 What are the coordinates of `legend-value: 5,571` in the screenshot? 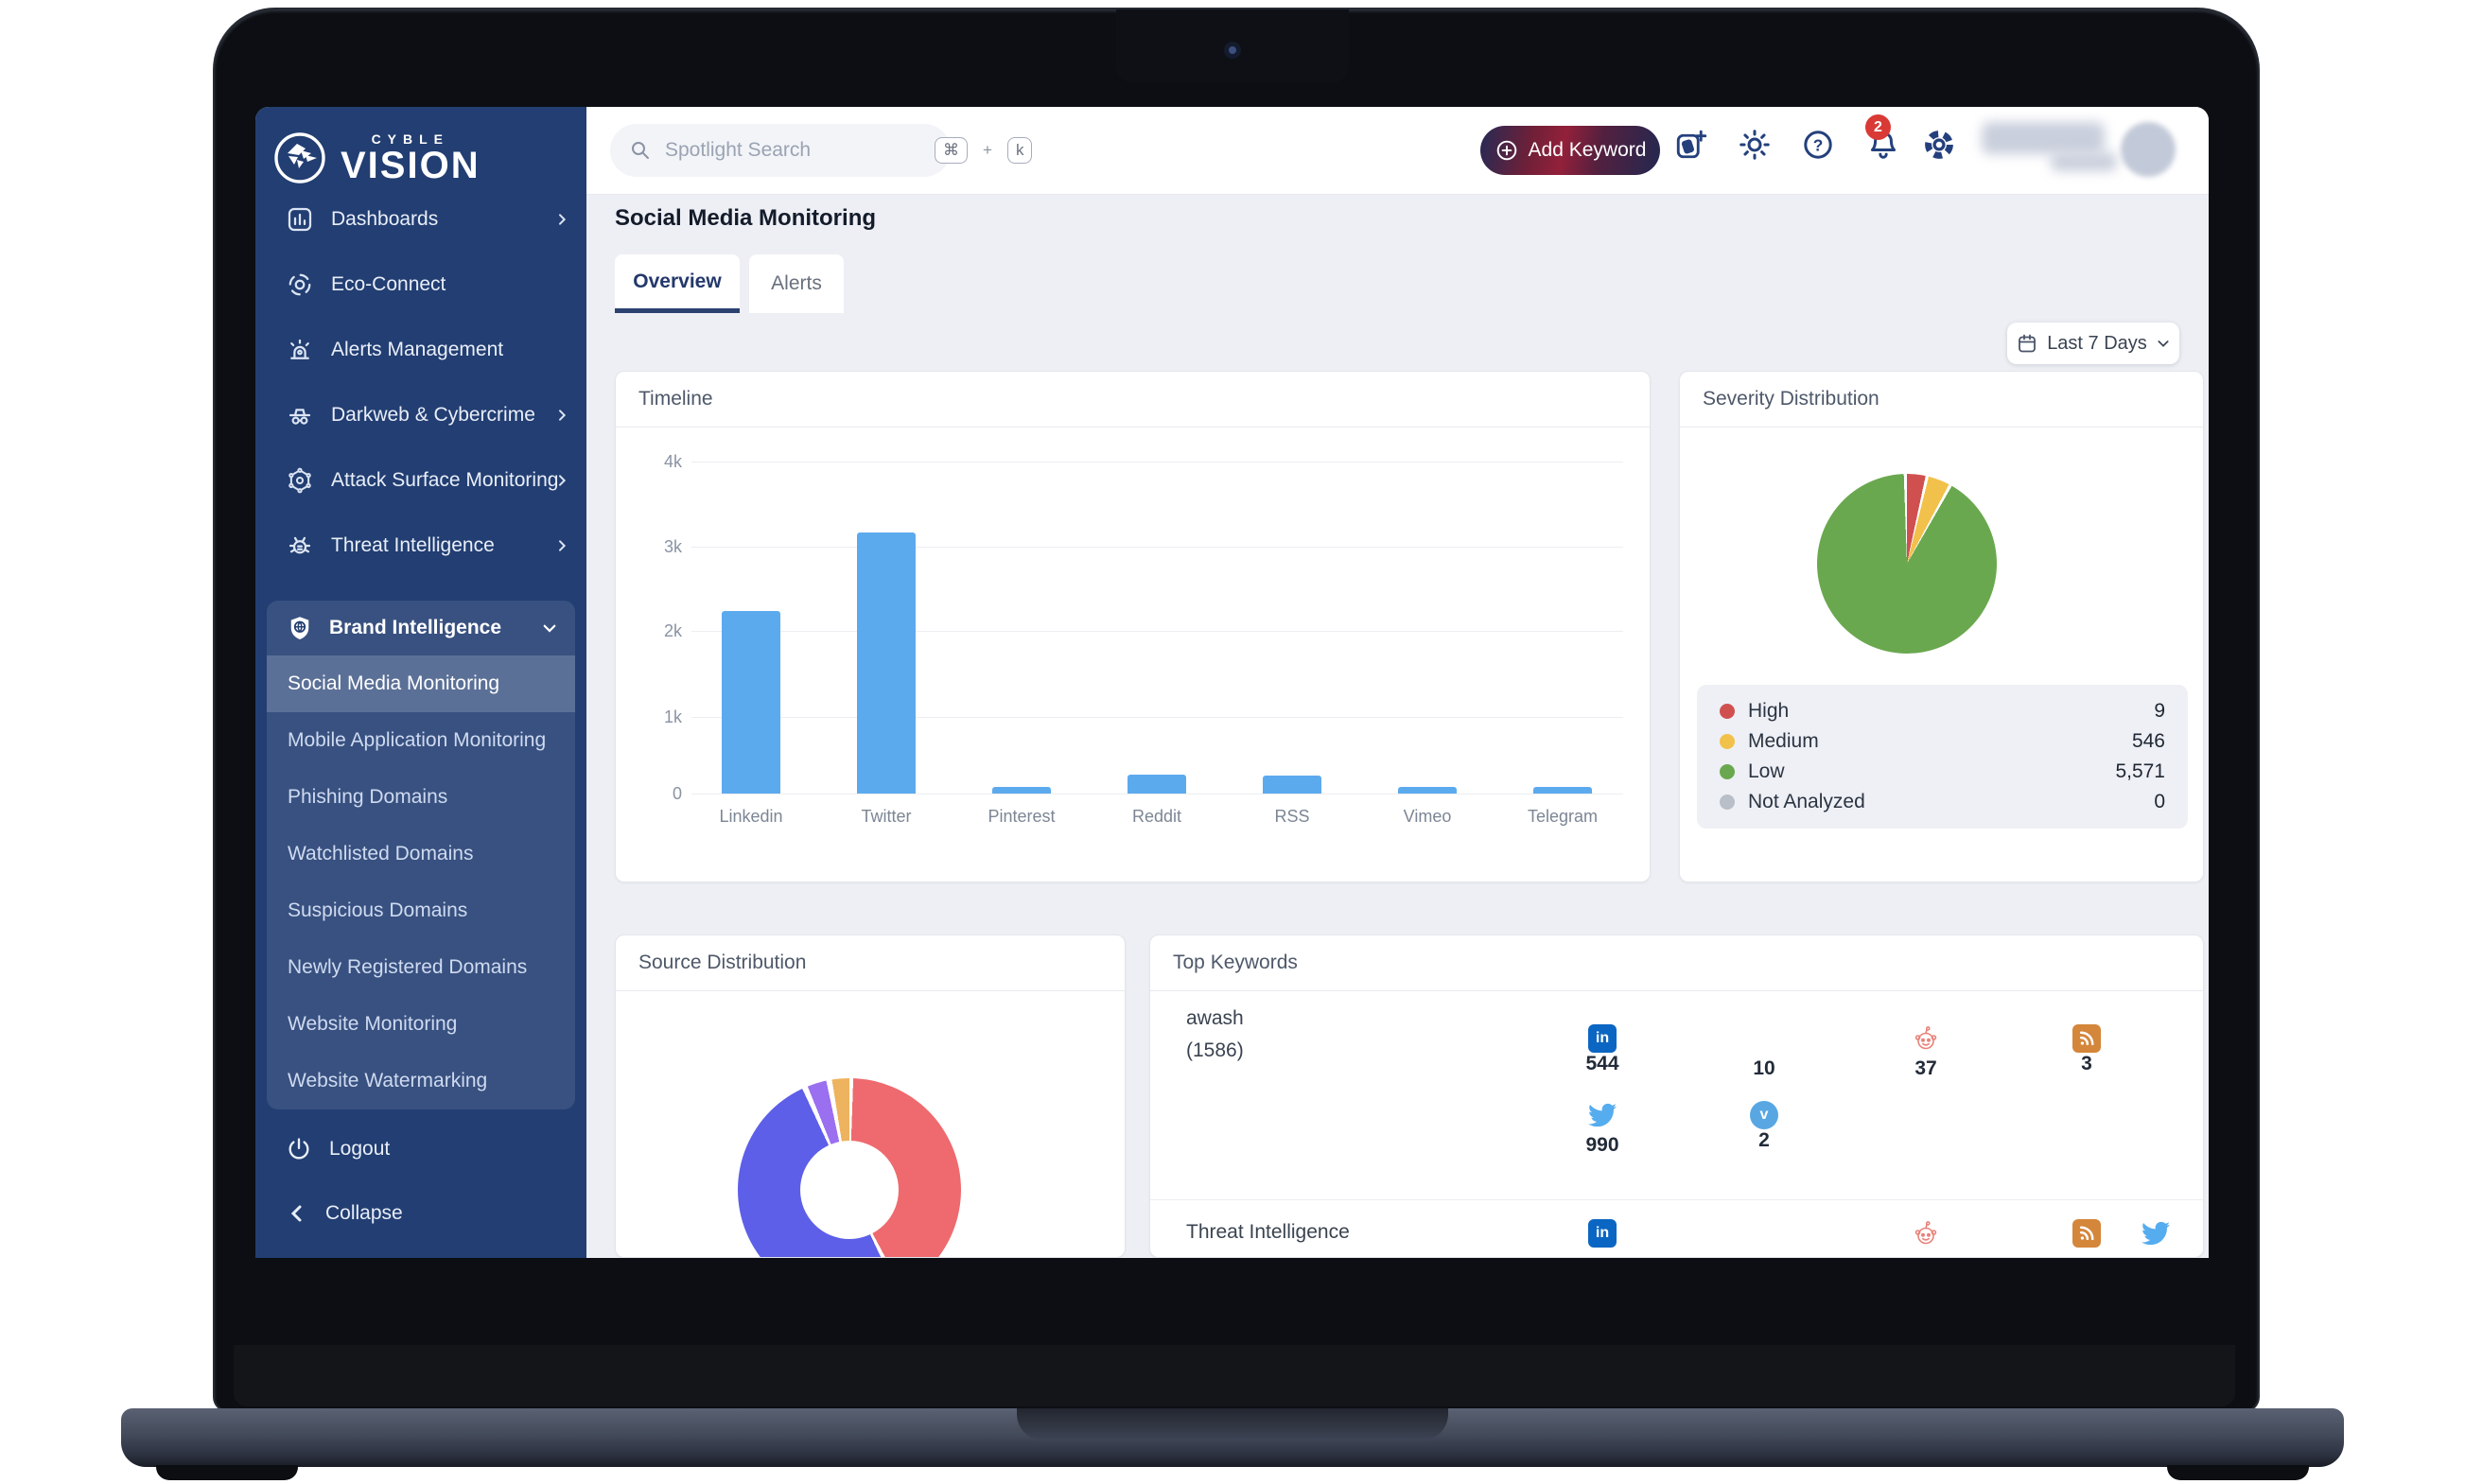 It's located at (2140, 771).